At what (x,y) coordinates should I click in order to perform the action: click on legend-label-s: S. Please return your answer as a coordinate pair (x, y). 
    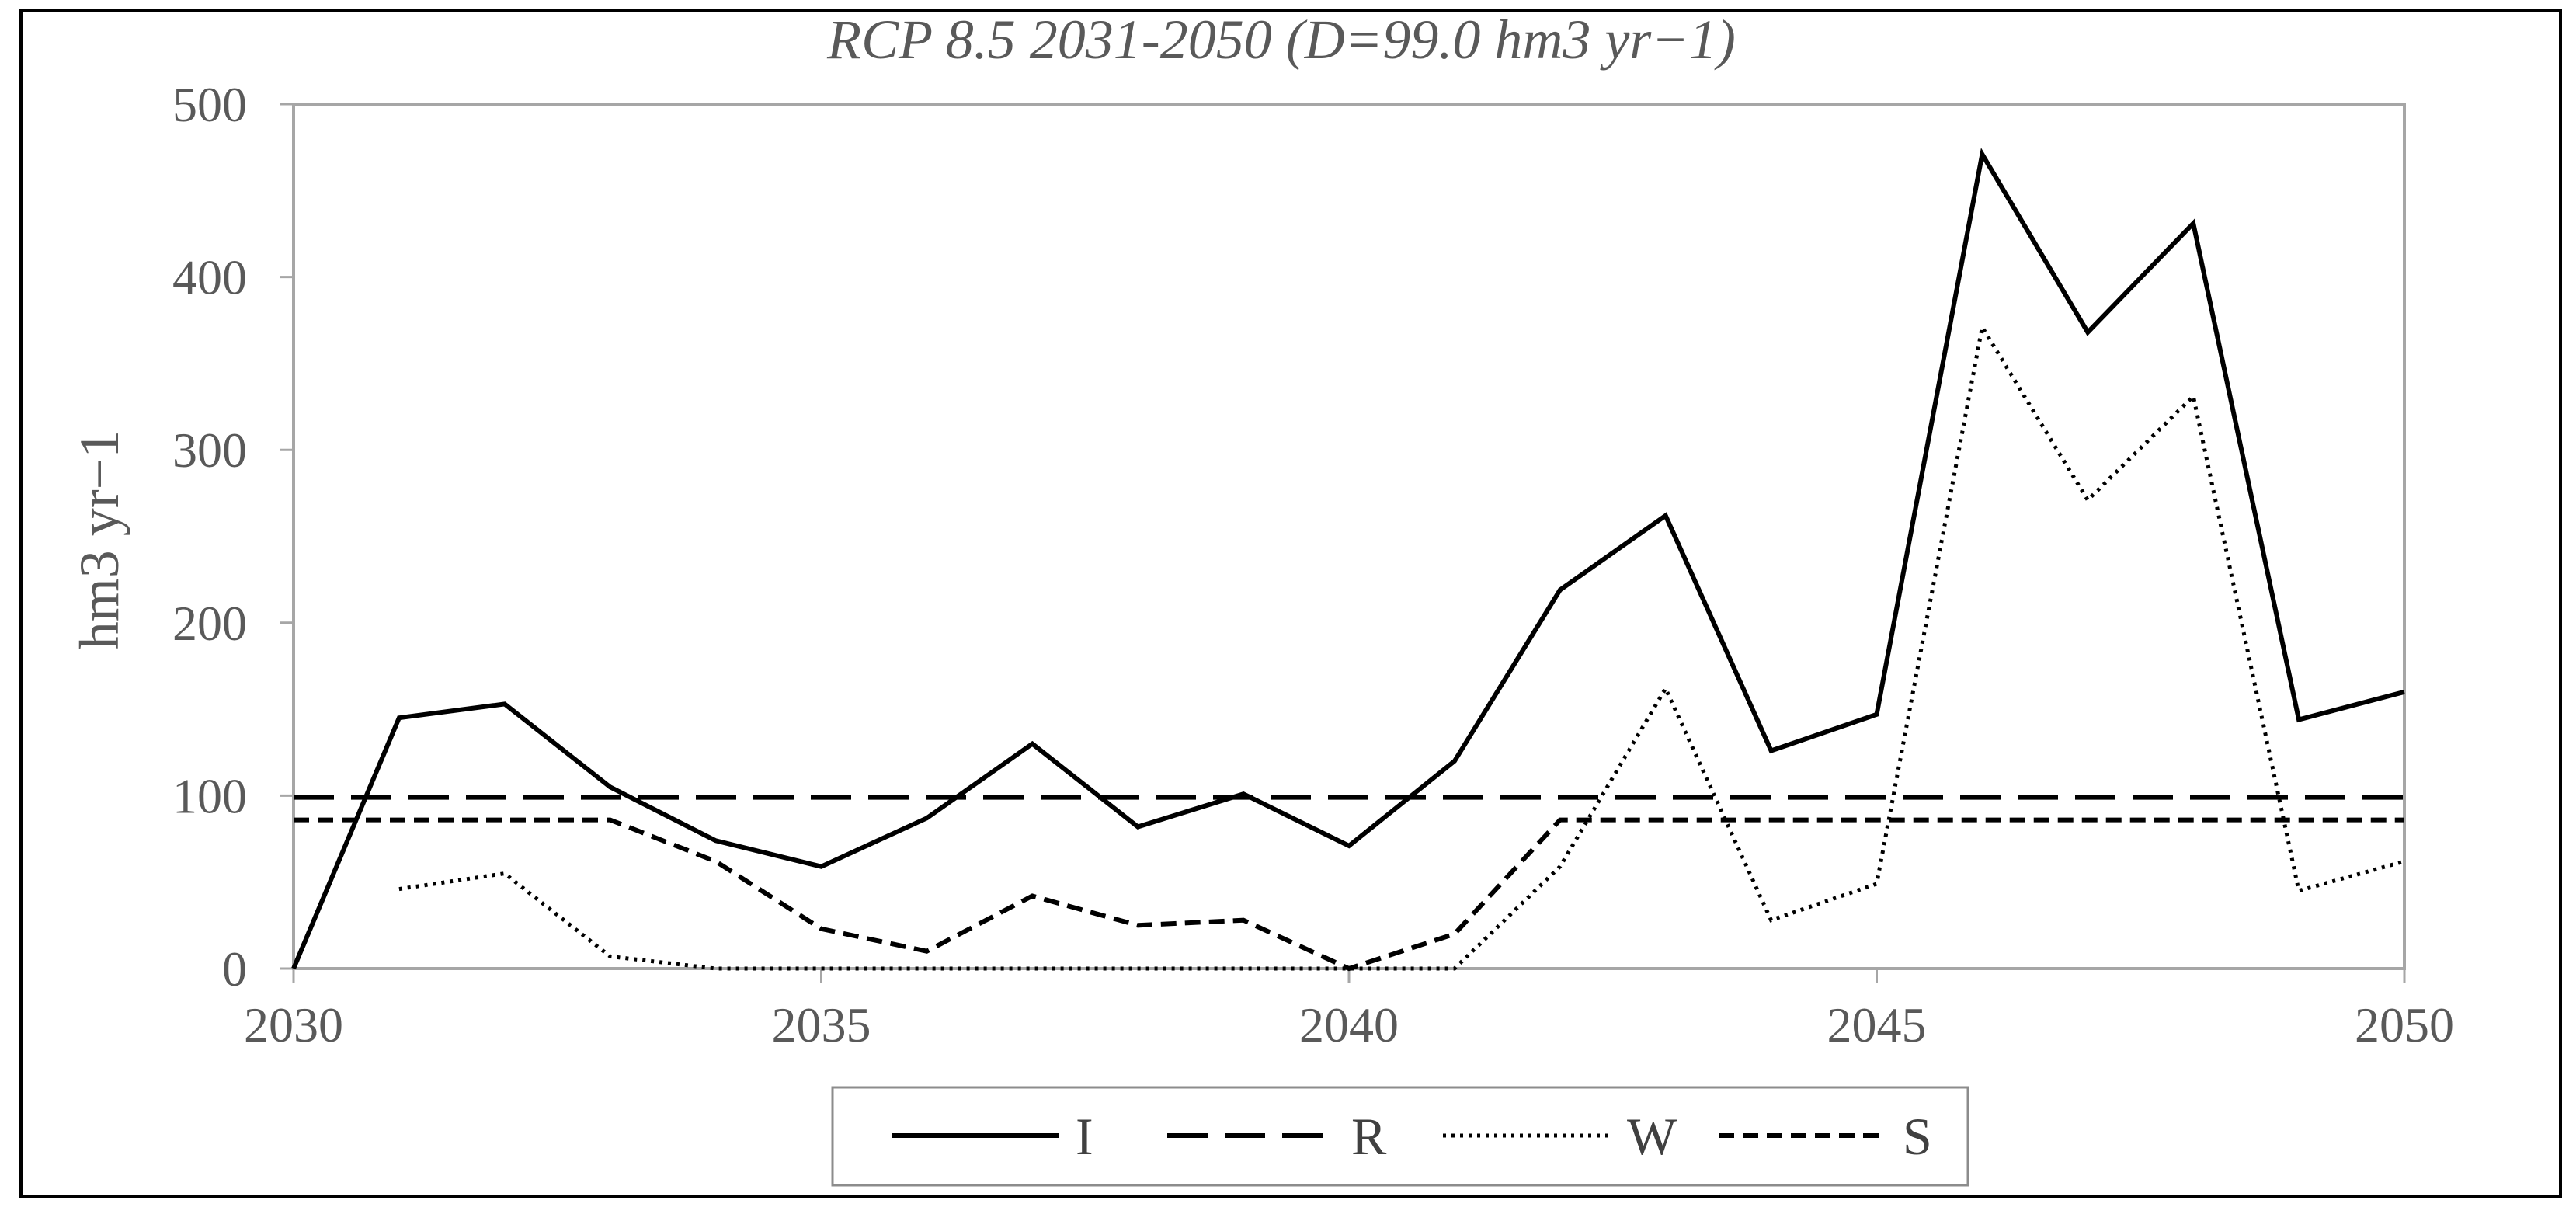
    Looking at the image, I should click on (1917, 1136).